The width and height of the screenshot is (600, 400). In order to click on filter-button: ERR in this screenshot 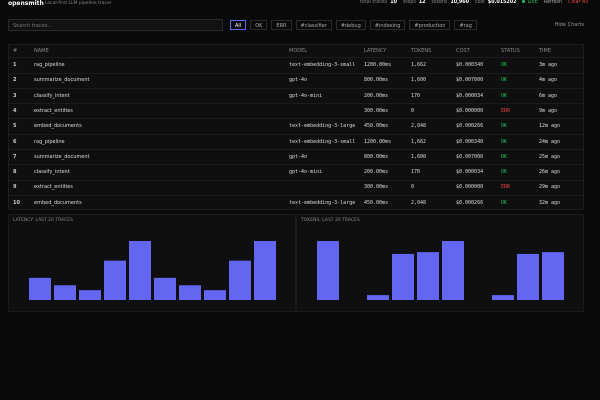, I will do `click(281, 25)`.